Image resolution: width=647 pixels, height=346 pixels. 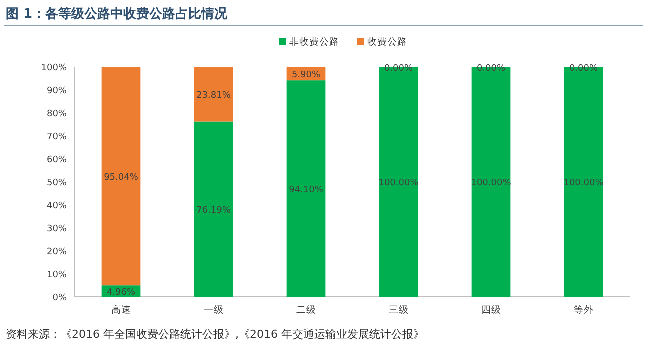 What do you see at coordinates (60, 299) in the screenshot?
I see `y-tick-label: 0%` at bounding box center [60, 299].